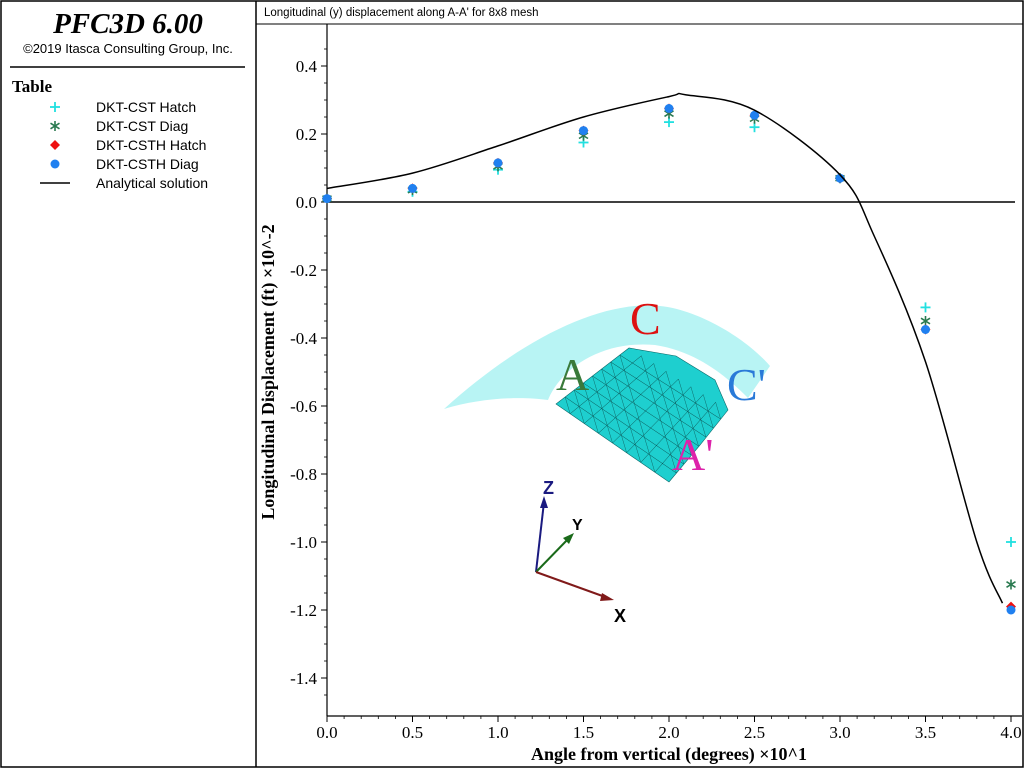  I want to click on x-axis-letter: X, so click(620, 616).